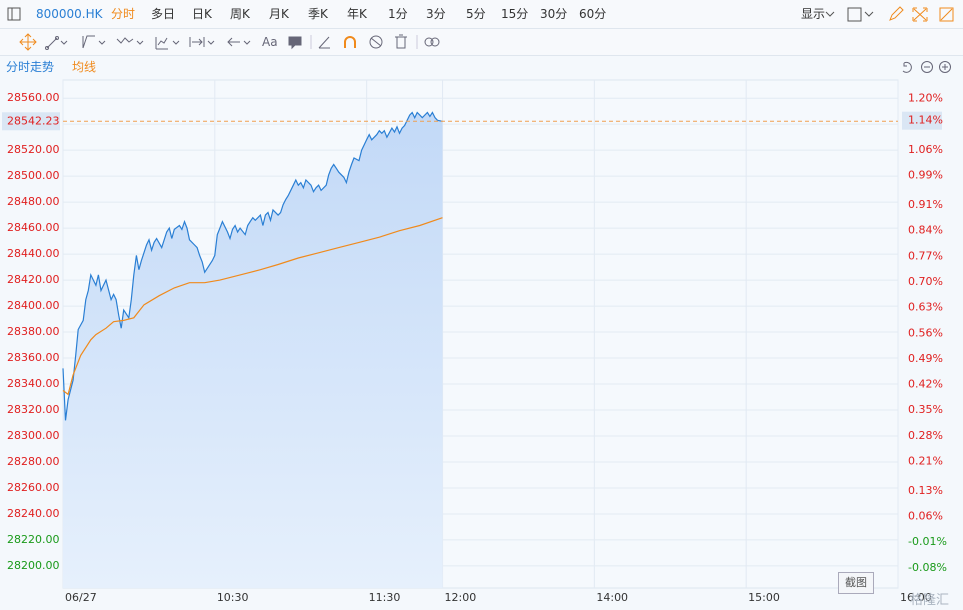 The width and height of the screenshot is (963, 610). What do you see at coordinates (33, 435) in the screenshot?
I see `y-tick-label: 28300.00` at bounding box center [33, 435].